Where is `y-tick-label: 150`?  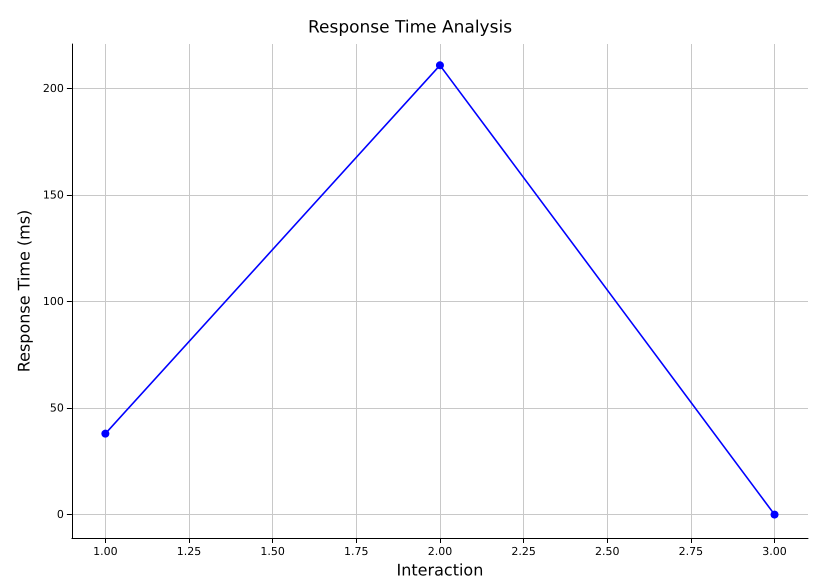 y-tick-label: 150 is located at coordinates (53, 195).